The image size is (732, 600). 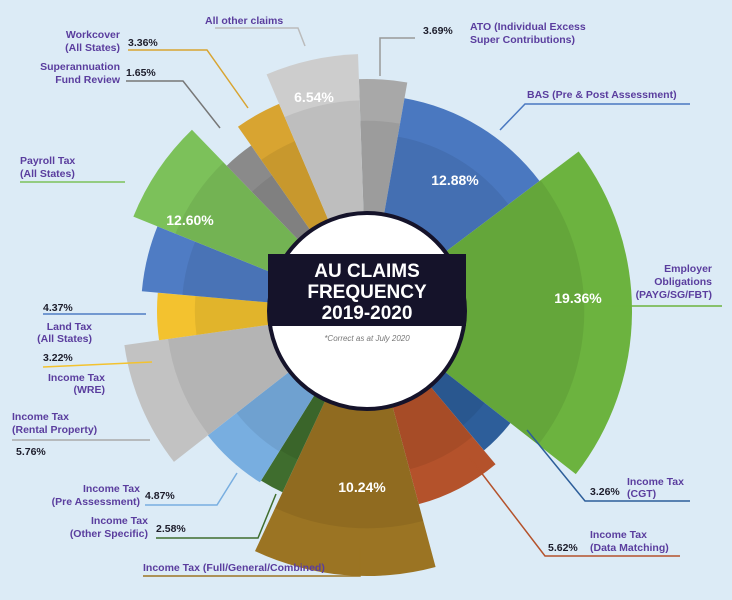 What do you see at coordinates (594, 117) in the screenshot?
I see `leader-bas` at bounding box center [594, 117].